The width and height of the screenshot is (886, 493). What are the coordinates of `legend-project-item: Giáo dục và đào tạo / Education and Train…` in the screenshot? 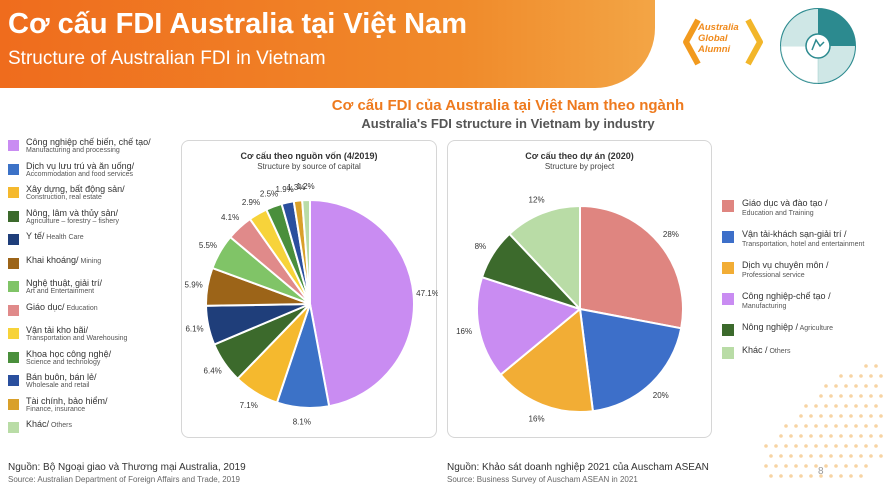 It's located at (802, 208).